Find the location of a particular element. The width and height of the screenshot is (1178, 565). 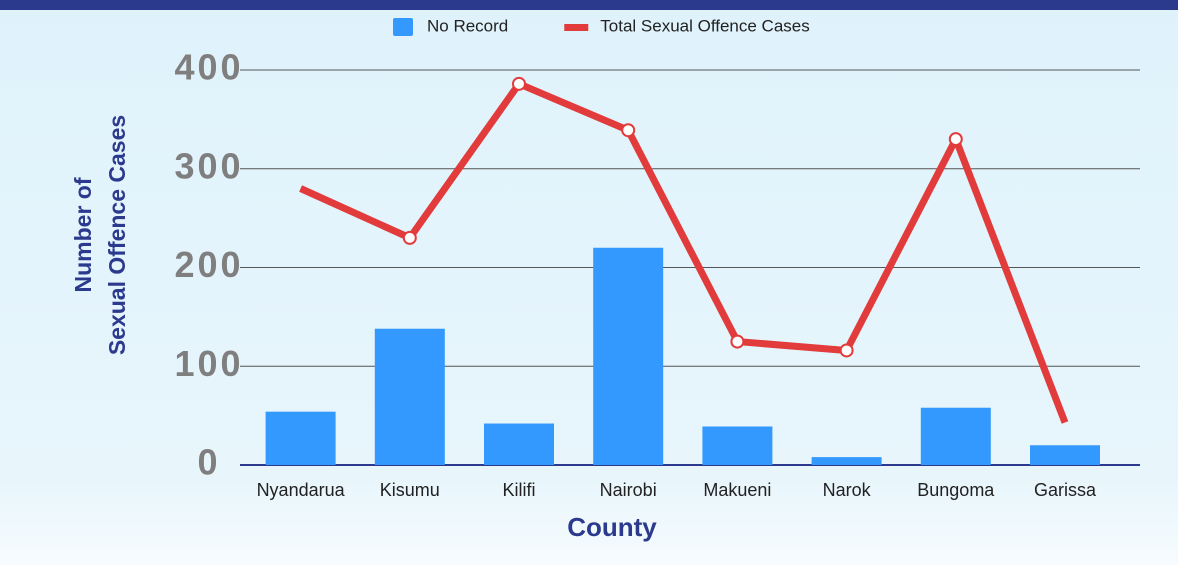

x-tick-label: Bungoma is located at coordinates (956, 490).